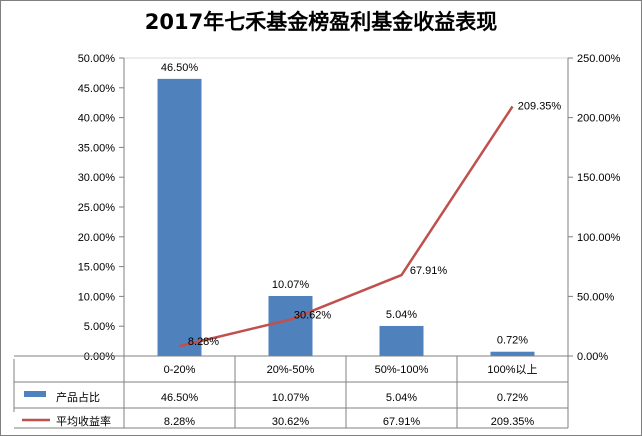  Describe the element at coordinates (321, 22) in the screenshot. I see `chart-title: 2017年七禾基金榜盈利基金收益表现` at that location.